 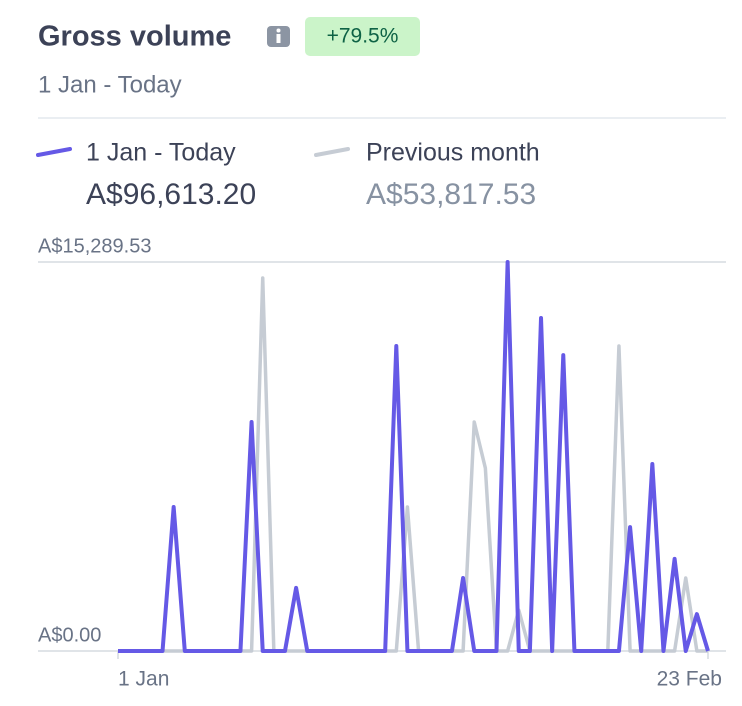 I want to click on info-icon, so click(x=278, y=36).